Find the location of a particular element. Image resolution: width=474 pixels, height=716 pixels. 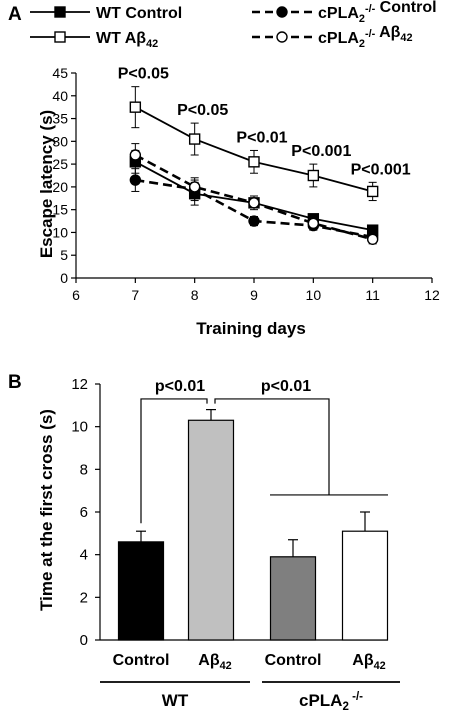

panel-a-x-tick-label: 11 is located at coordinates (372, 295).